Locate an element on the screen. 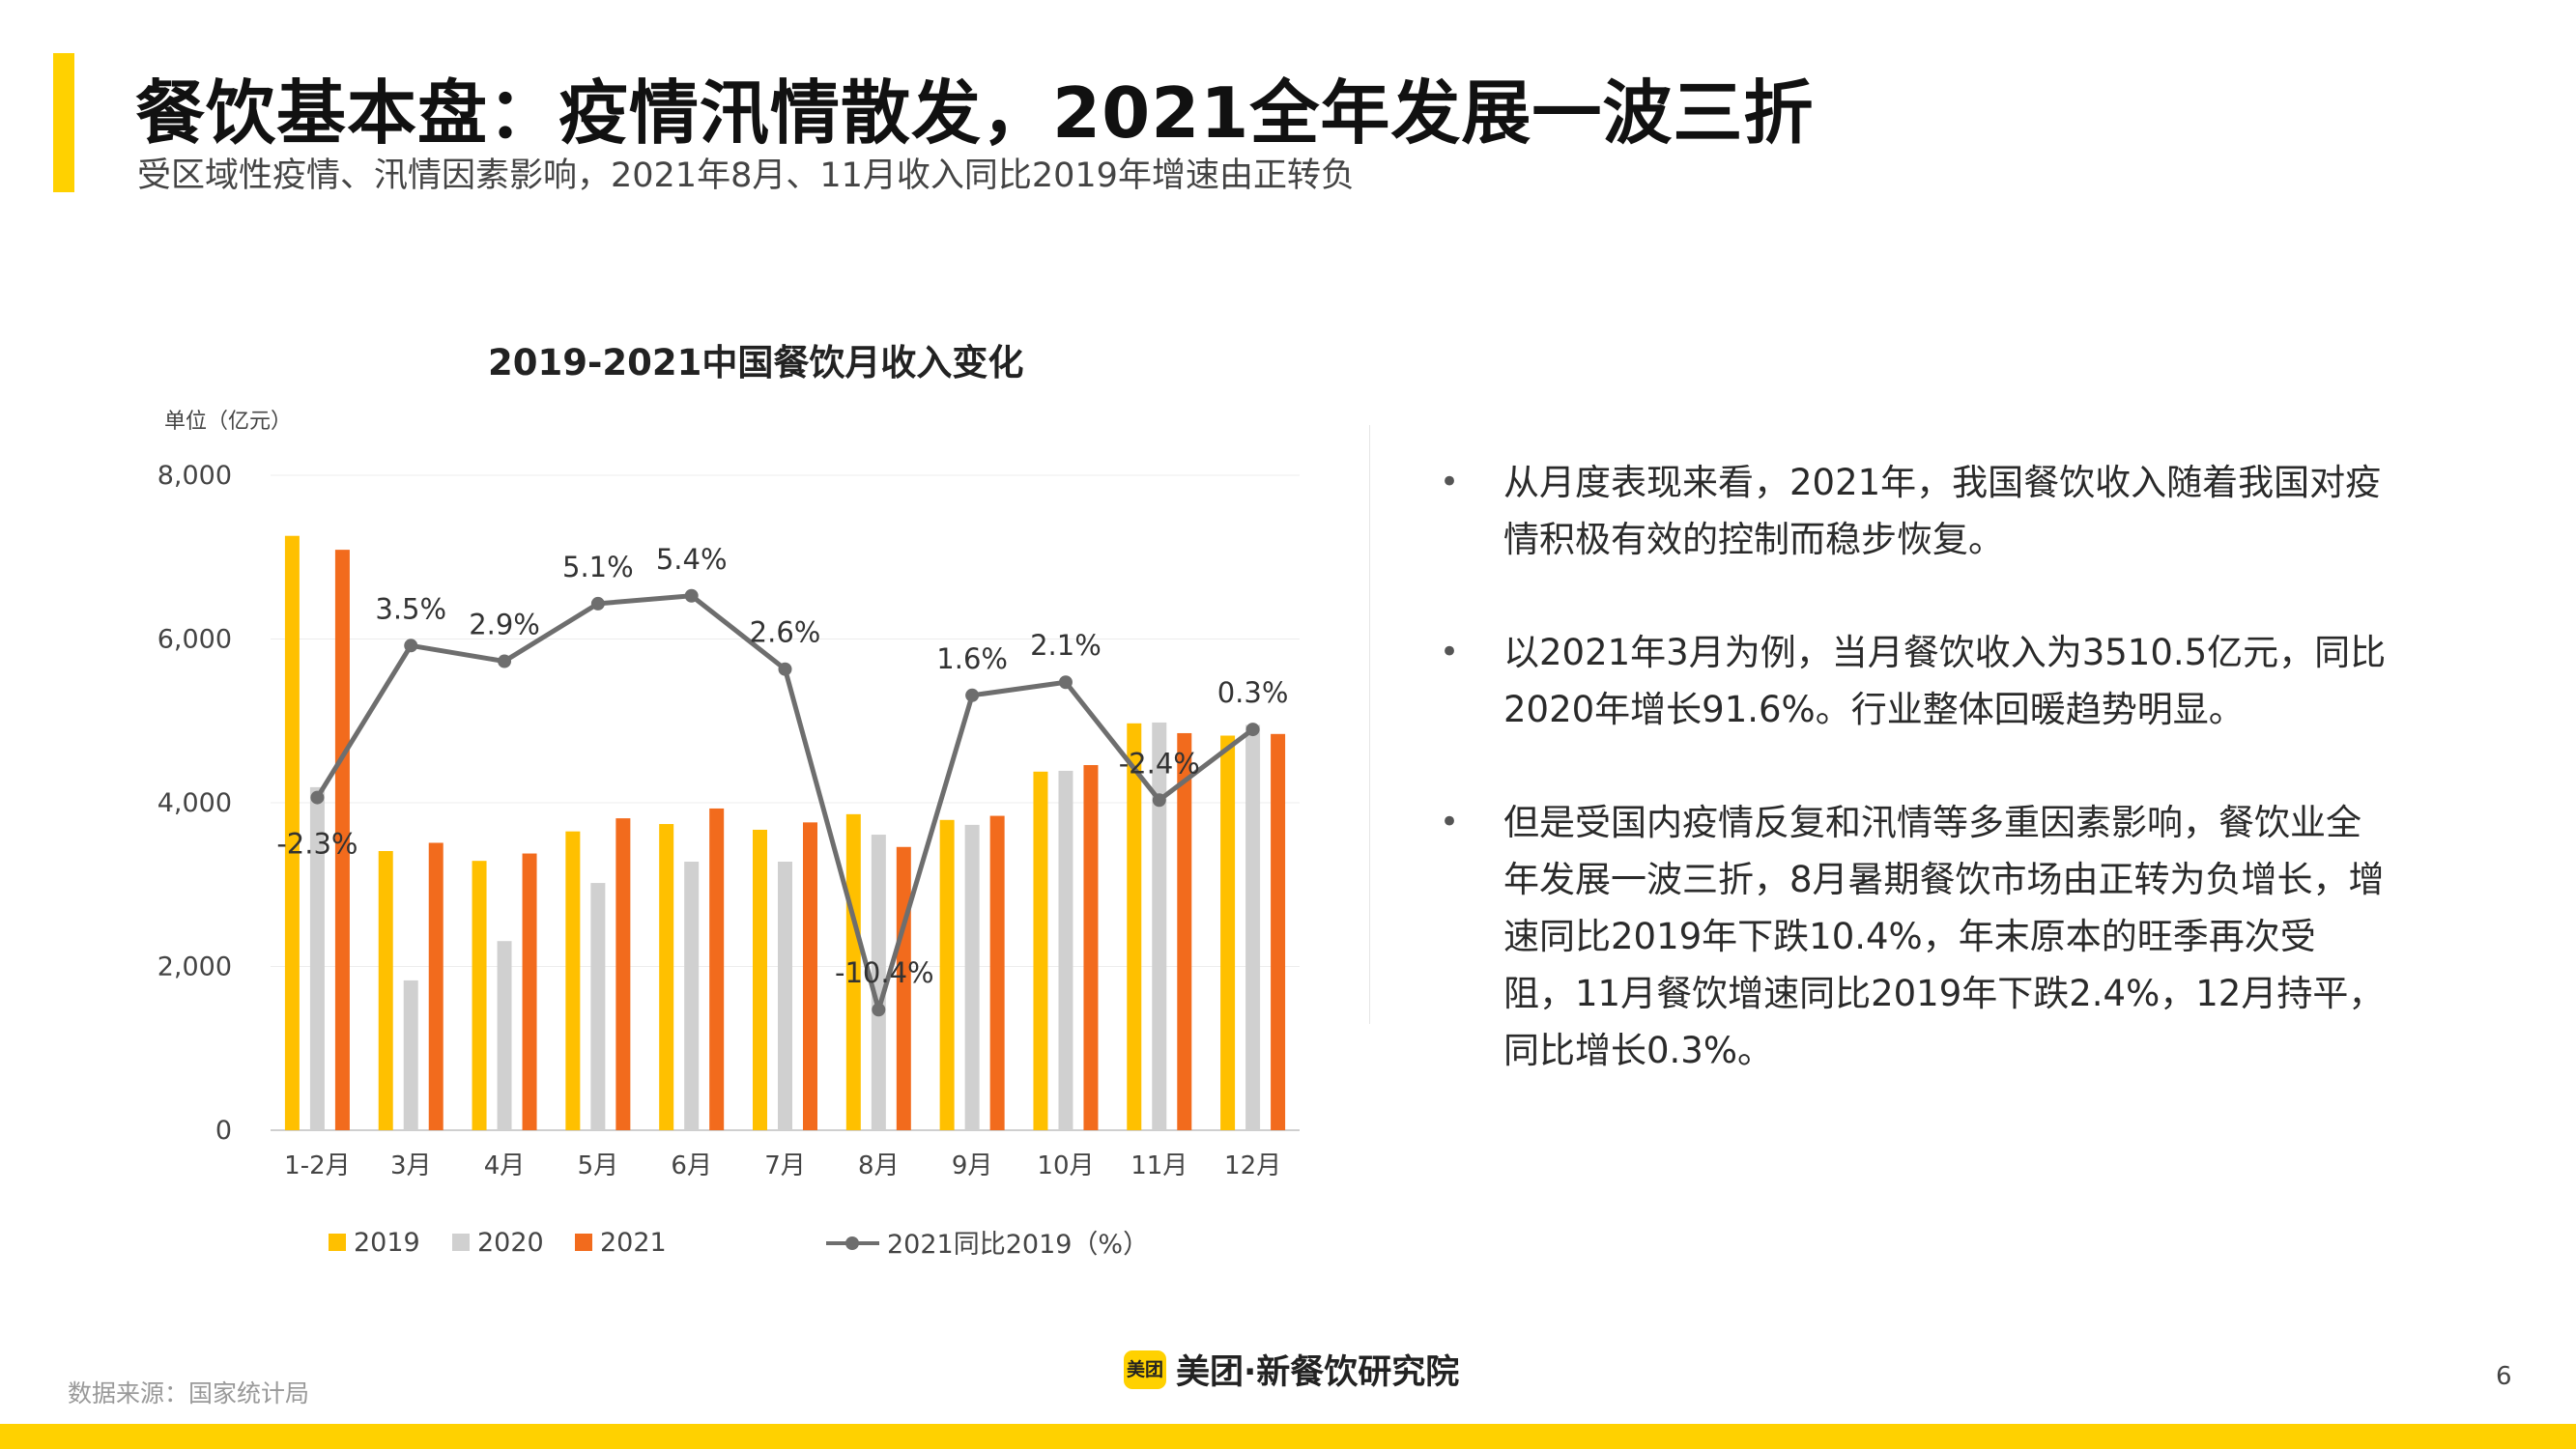 The height and width of the screenshot is (1449, 2576). y-tick-label: 2,000 is located at coordinates (195, 967).